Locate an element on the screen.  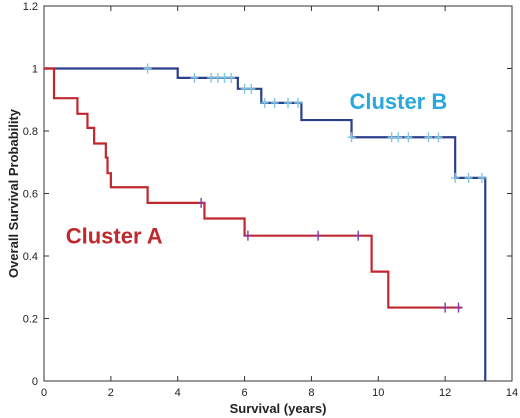
series-annotation: Cluster B is located at coordinates (398, 101).